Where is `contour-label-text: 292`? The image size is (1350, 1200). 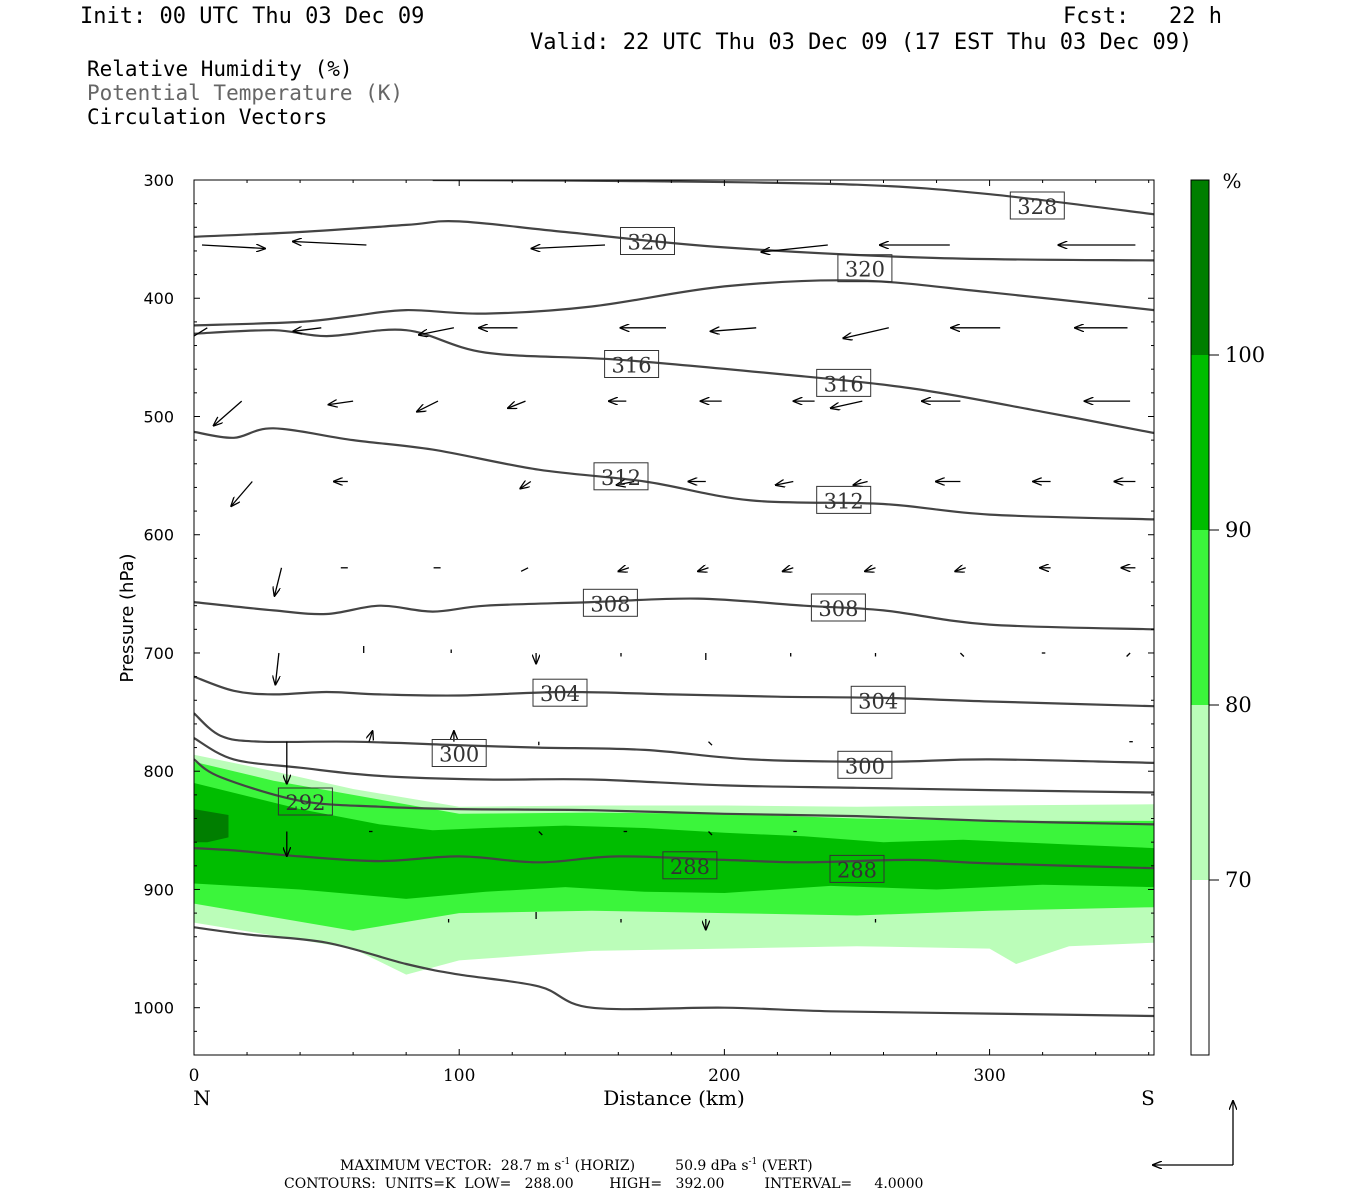
contour-label-text: 292 is located at coordinates (305, 803).